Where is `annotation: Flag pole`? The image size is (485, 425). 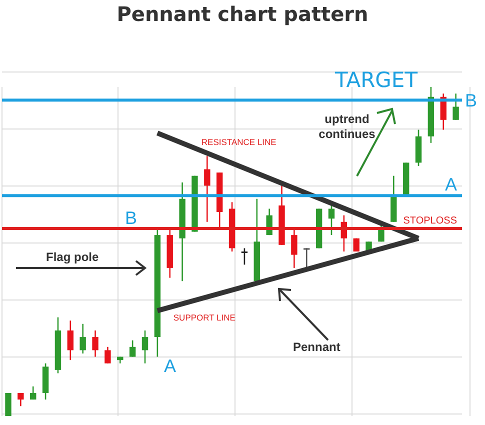
annotation: Flag pole is located at coordinates (72, 257).